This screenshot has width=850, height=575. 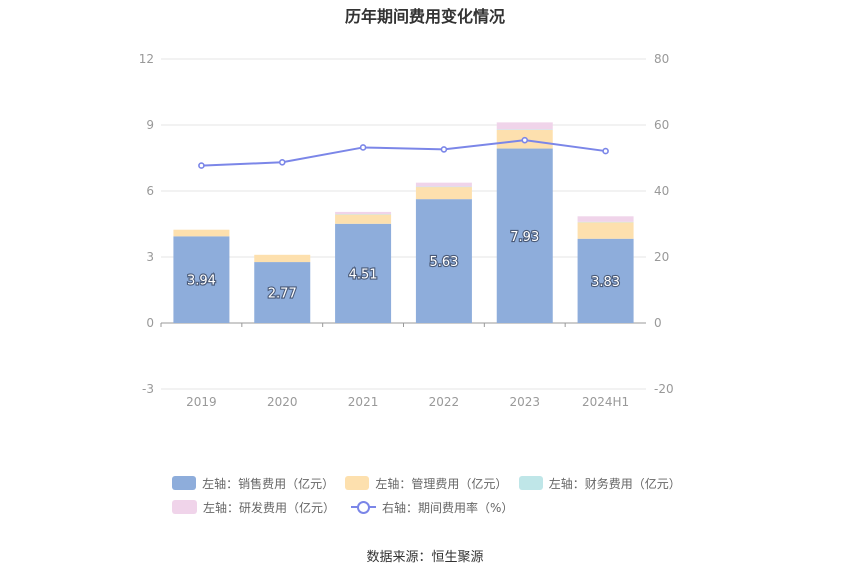 I want to click on left-axis-tick-label: 0, so click(x=150, y=323).